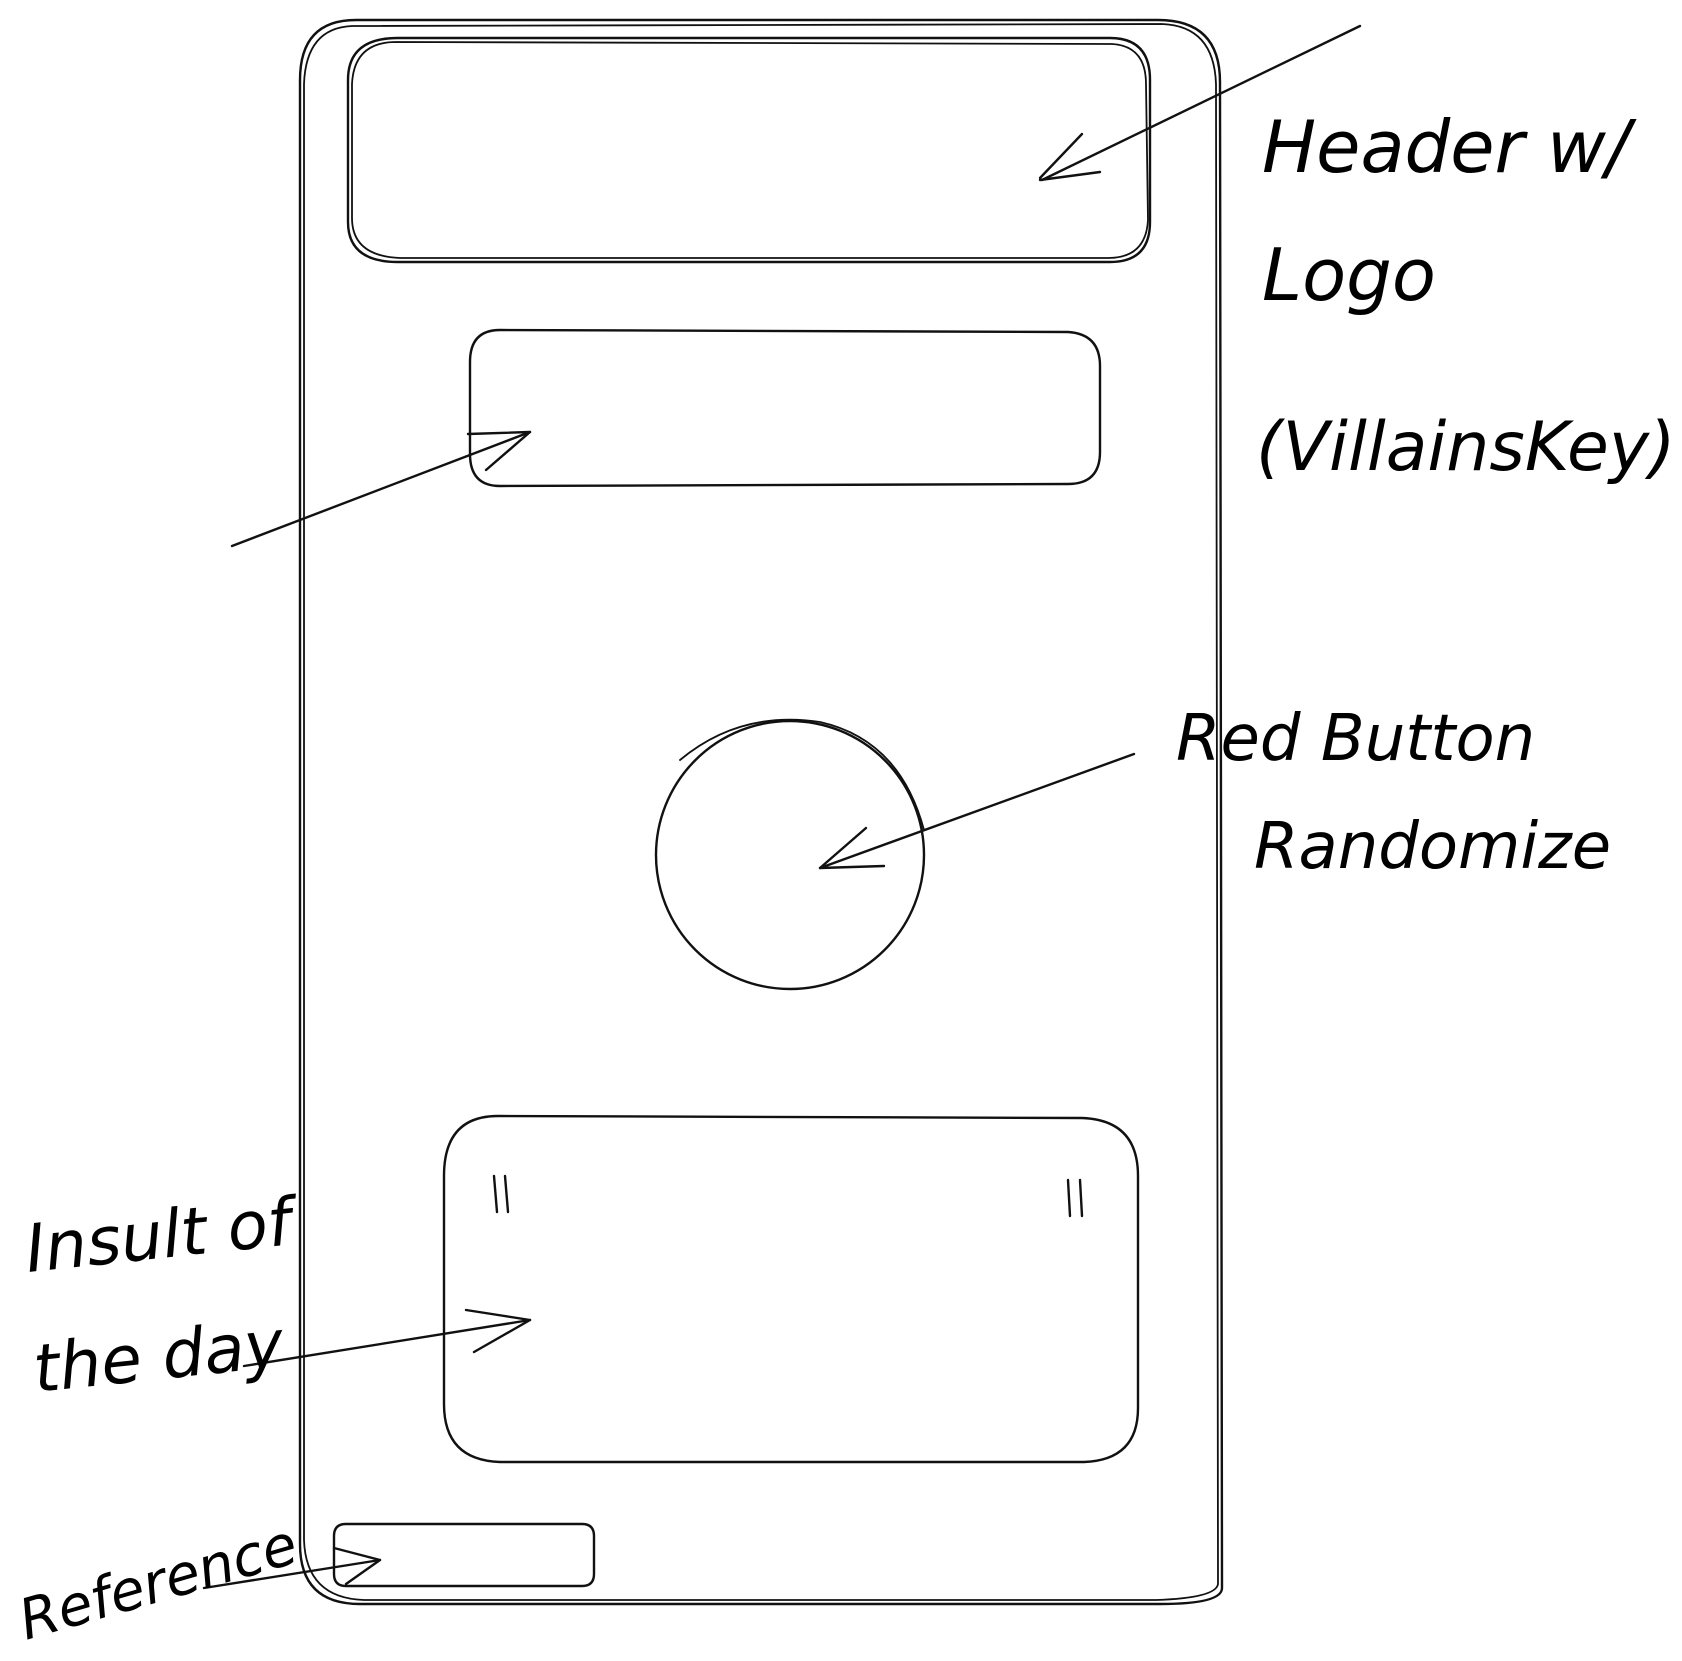 This screenshot has width=1682, height=1661. I want to click on note-insult-line1: Insult of, so click(163, 1235).